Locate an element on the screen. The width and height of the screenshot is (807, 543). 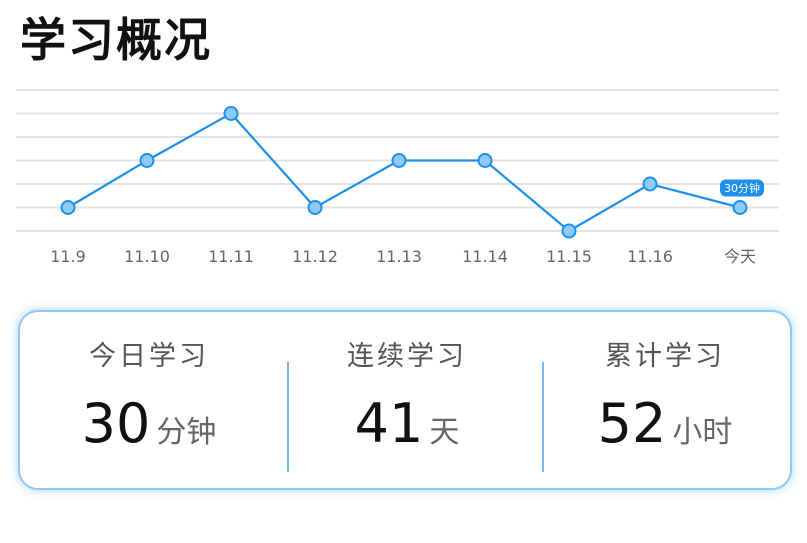
stat-streak: 连续学习 41 天 is located at coordinates (407, 400).